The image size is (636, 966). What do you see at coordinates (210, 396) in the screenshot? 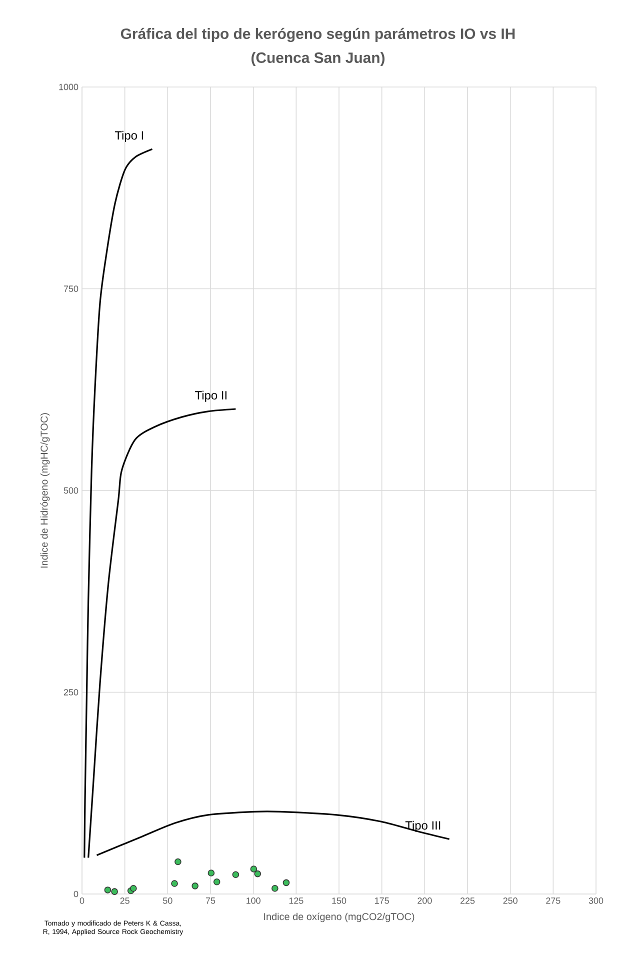
I see `series-label: Tipo II` at bounding box center [210, 396].